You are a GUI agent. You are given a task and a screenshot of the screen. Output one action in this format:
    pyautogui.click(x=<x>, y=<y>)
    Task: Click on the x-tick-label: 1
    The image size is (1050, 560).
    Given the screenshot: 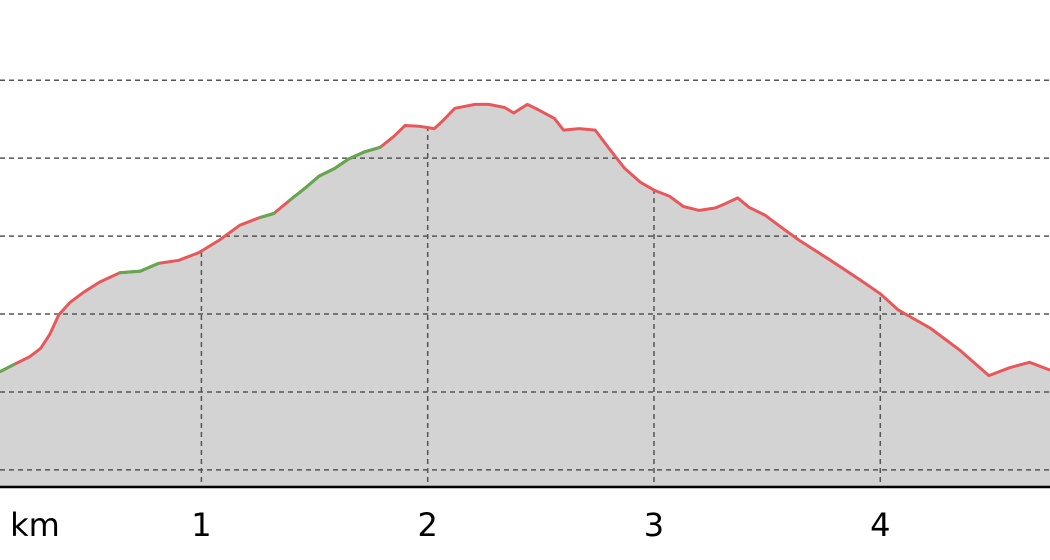 What is the action you would take?
    pyautogui.click(x=201, y=525)
    